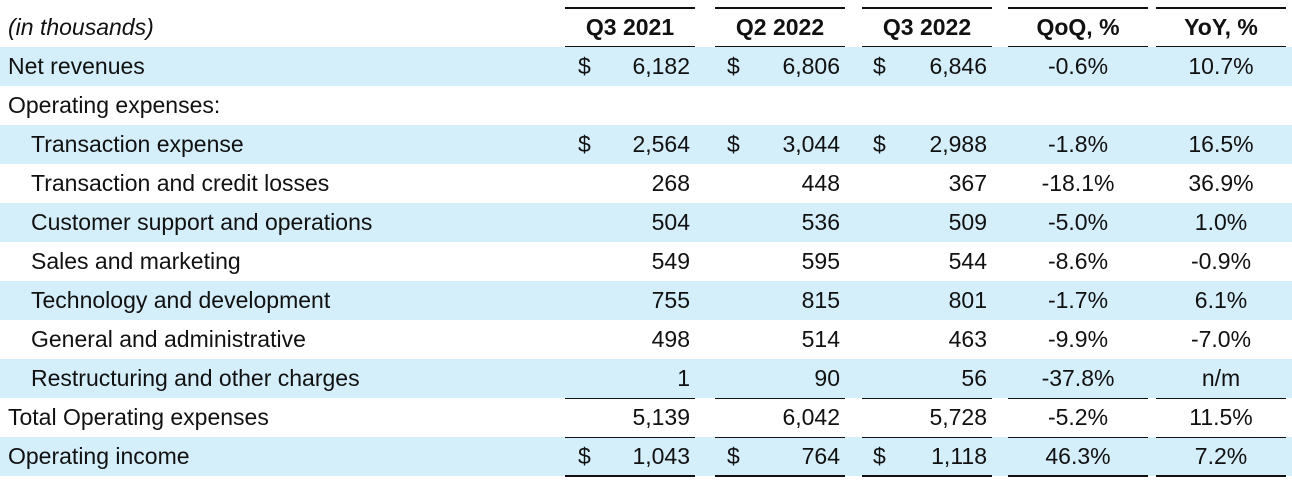 The width and height of the screenshot is (1292, 480). Describe the element at coordinates (168, 339) in the screenshot. I see `row-label: General and administrative` at that location.